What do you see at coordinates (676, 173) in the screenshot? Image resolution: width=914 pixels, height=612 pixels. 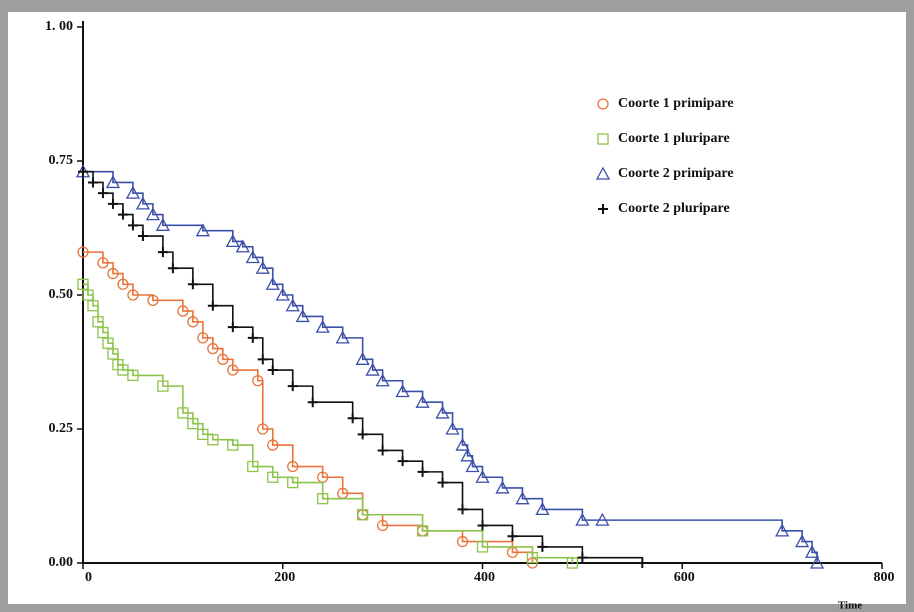 I see `legend-label: Coorte 2 primipare` at bounding box center [676, 173].